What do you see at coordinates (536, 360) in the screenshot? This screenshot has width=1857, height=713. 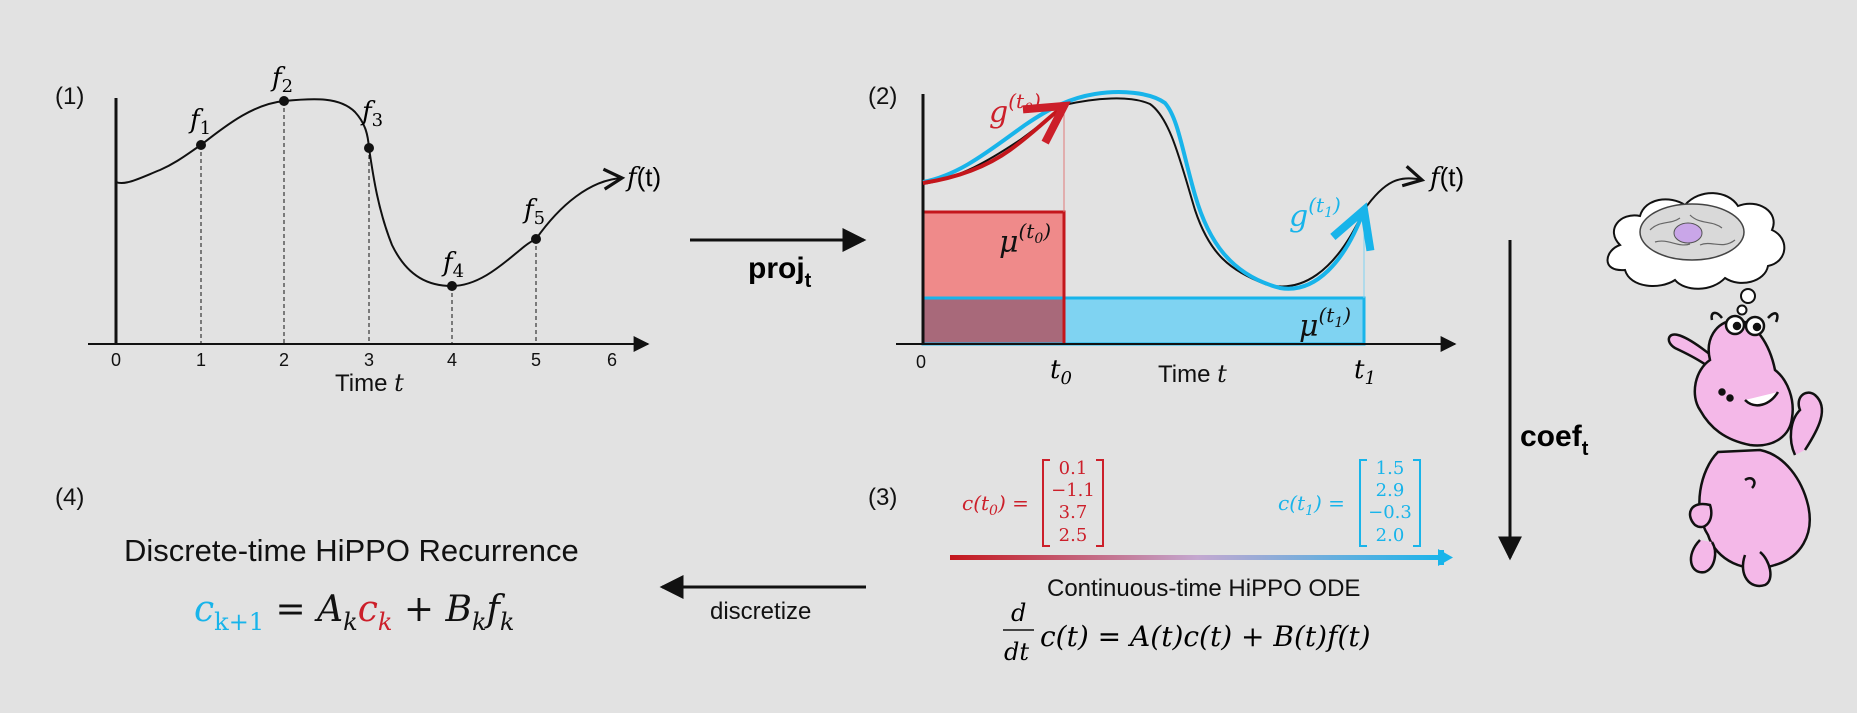 I see `x-tick-label: 5` at bounding box center [536, 360].